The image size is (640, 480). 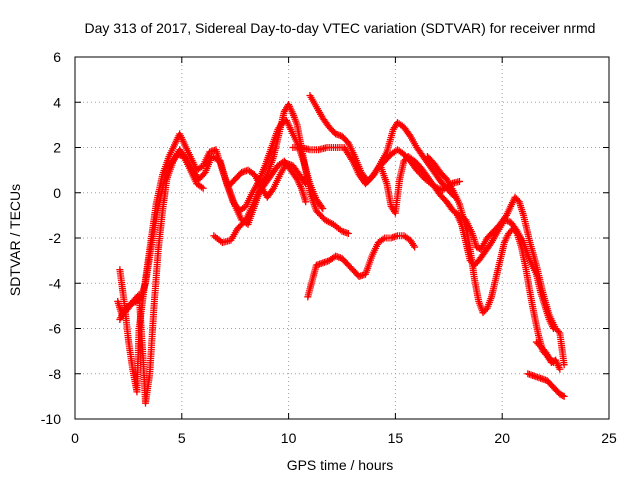 I want to click on y-tick-label: 4, so click(x=57, y=102).